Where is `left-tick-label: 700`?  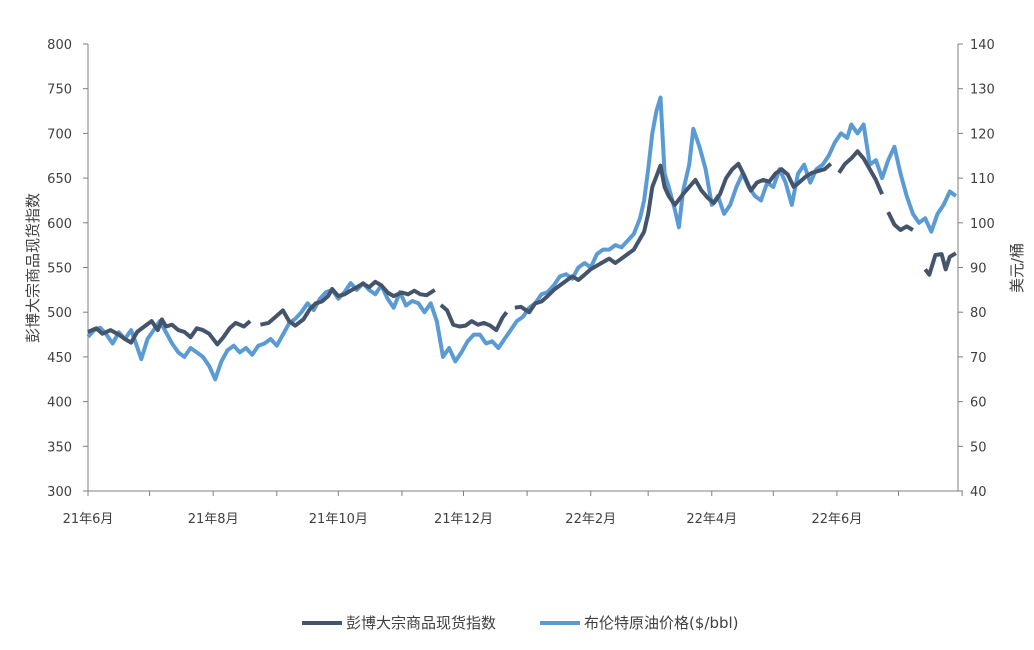 left-tick-label: 700 is located at coordinates (59, 134).